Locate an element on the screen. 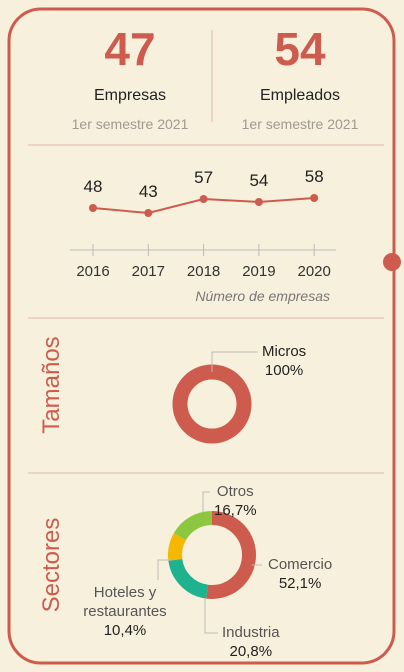 Image resolution: width=404 pixels, height=672 pixels. data-label: 48 is located at coordinates (93, 186).